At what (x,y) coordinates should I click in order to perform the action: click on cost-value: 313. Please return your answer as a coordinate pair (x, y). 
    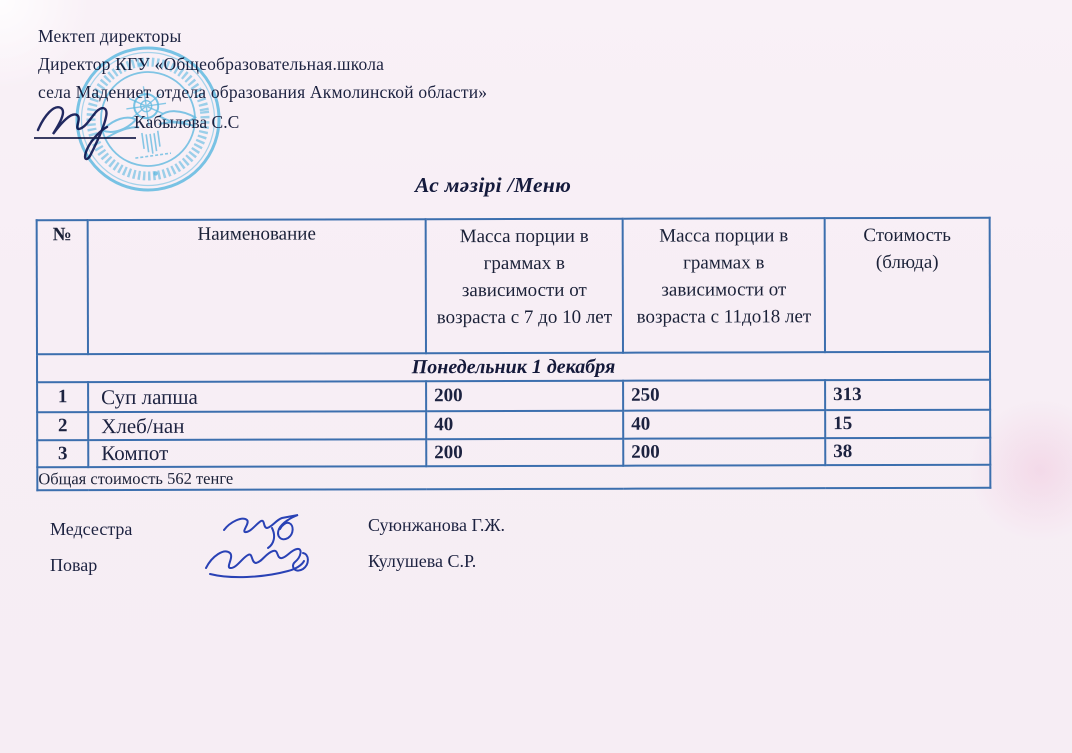
    Looking at the image, I should click on (908, 395).